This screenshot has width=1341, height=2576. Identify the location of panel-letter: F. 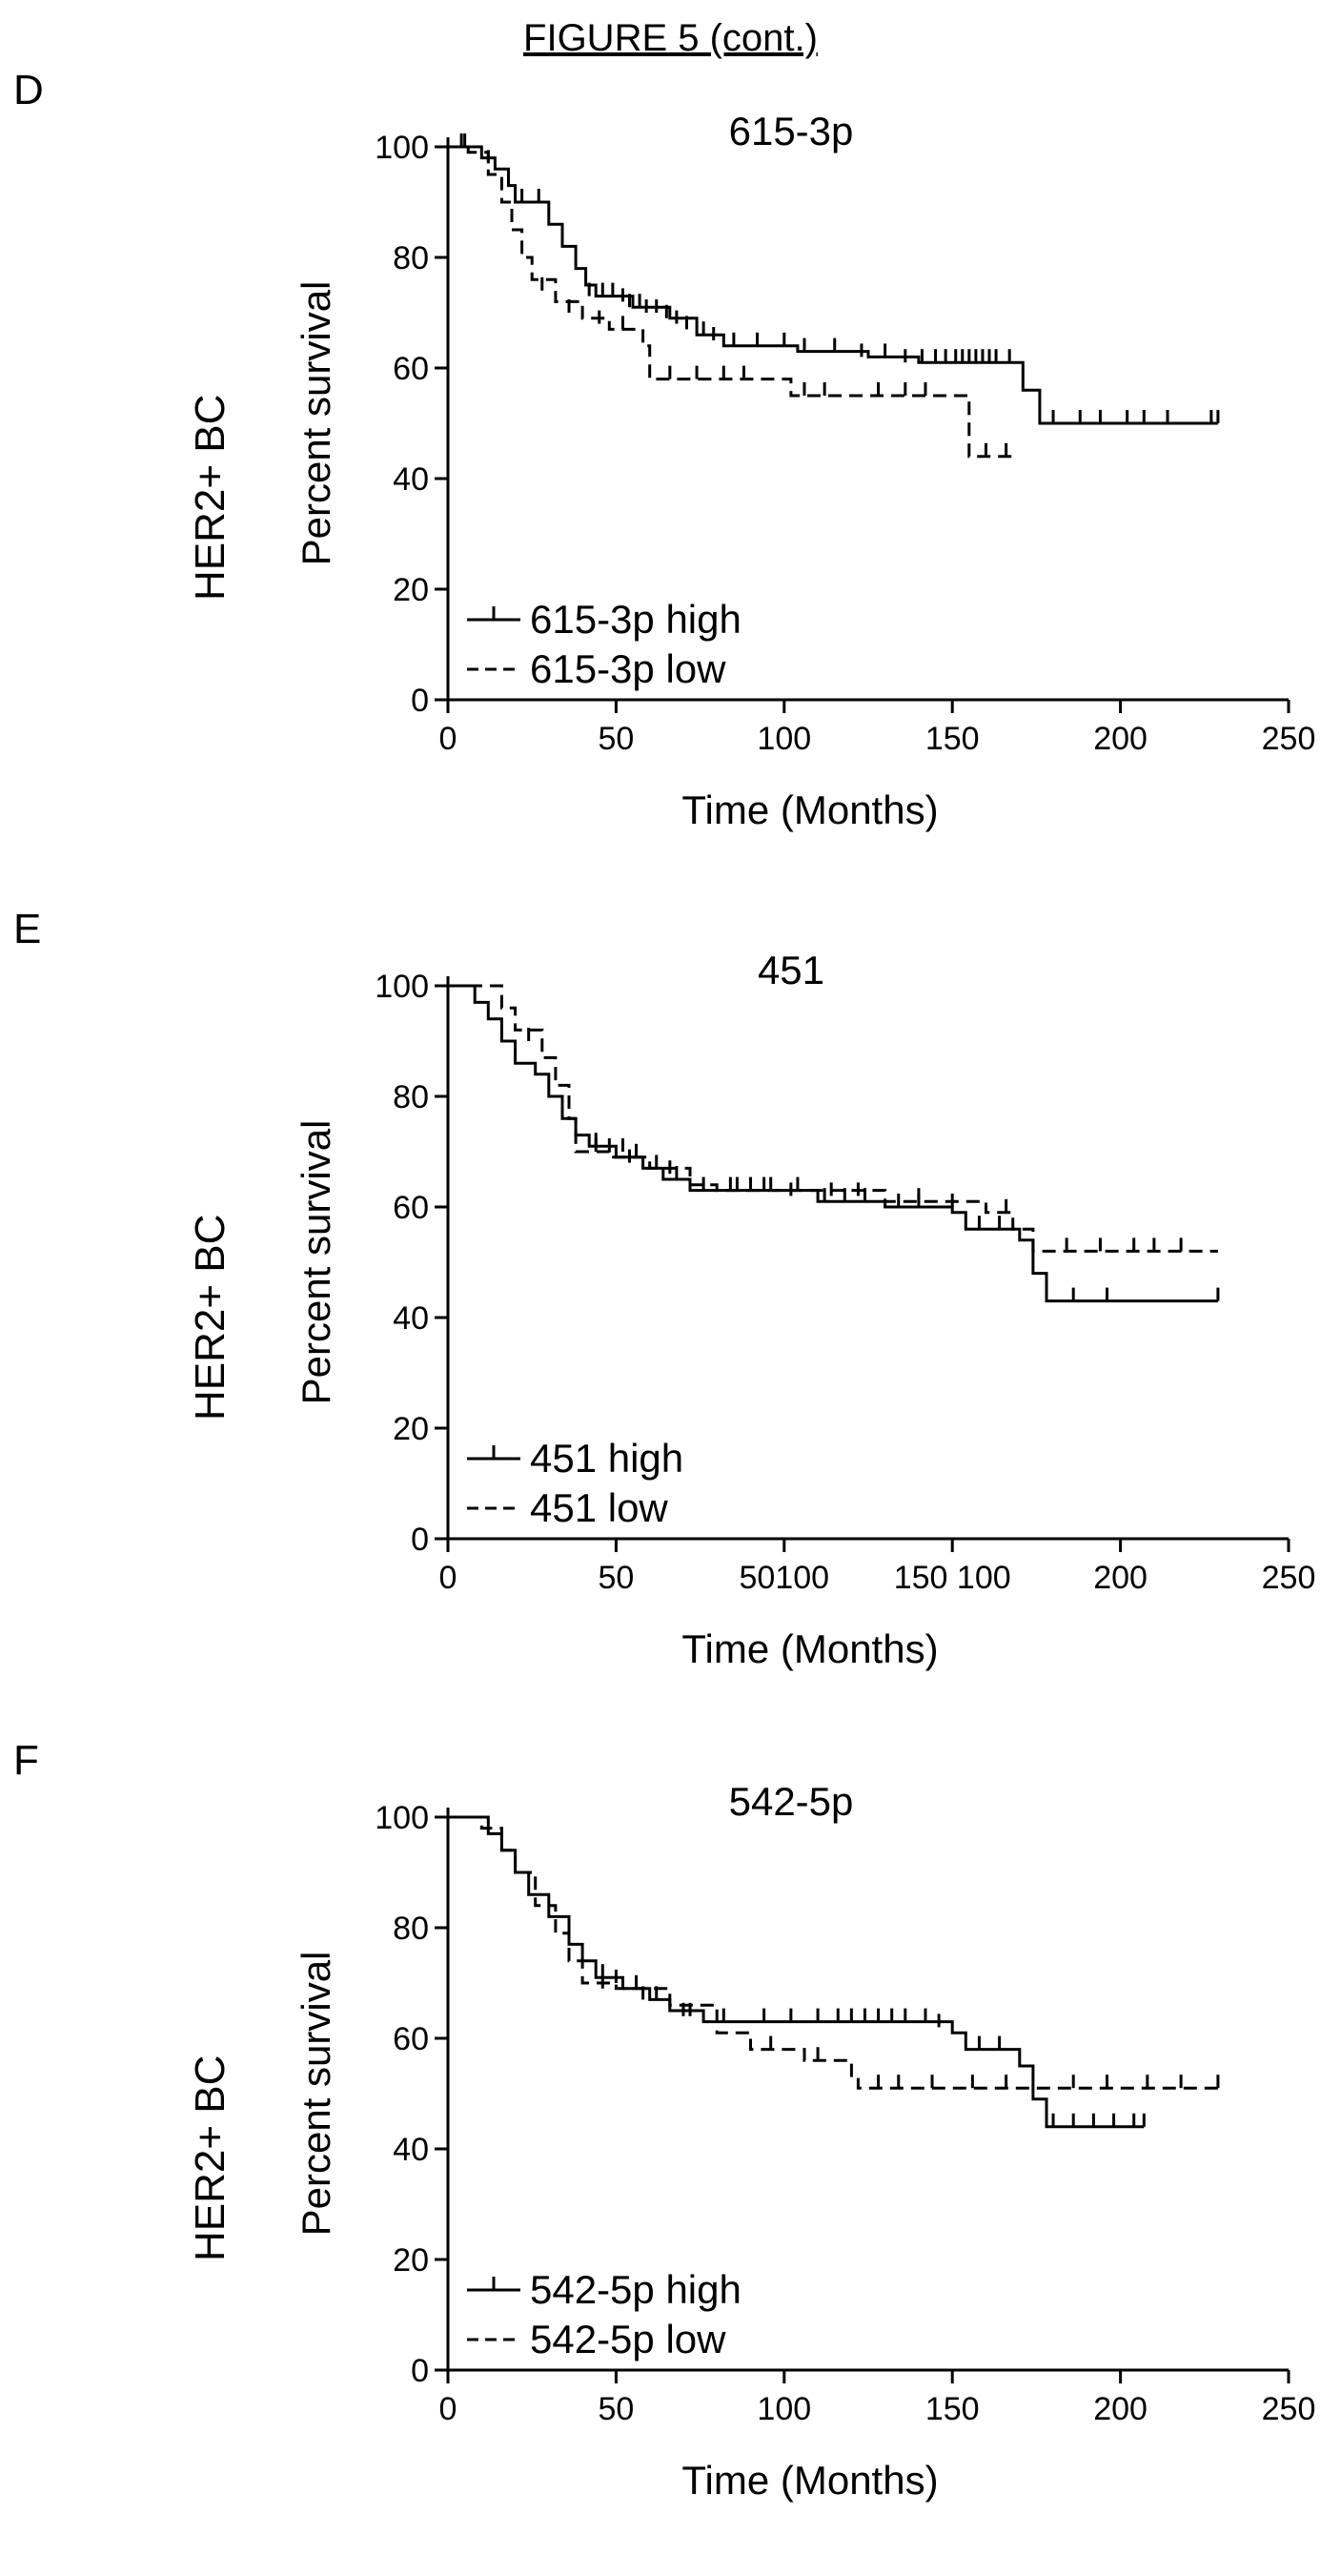
(26, 1760).